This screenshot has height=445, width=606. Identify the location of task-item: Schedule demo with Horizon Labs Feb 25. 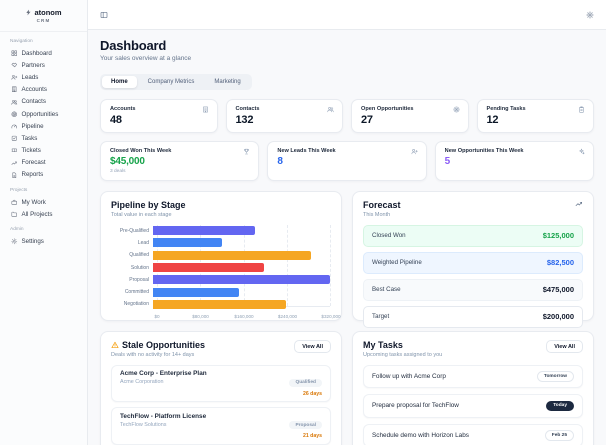
(473, 434).